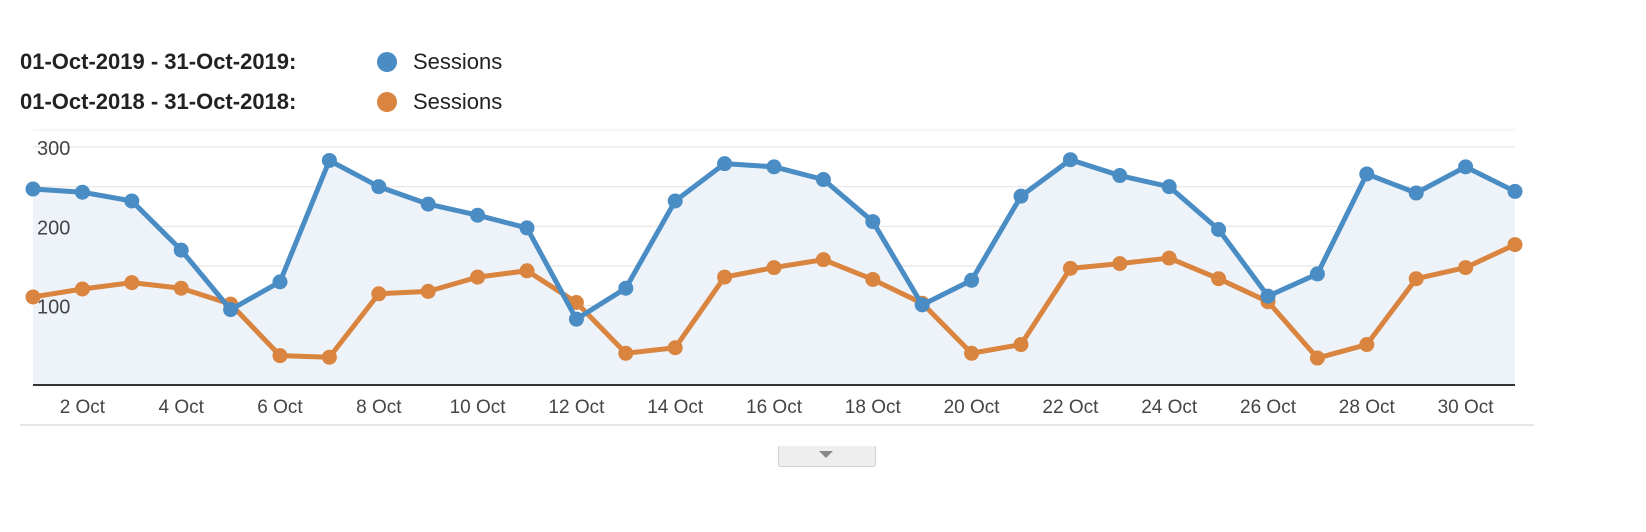  I want to click on legend-entry-2018: 01-Oct-2018 - 31-Oct-2018: Sessions, so click(261, 102).